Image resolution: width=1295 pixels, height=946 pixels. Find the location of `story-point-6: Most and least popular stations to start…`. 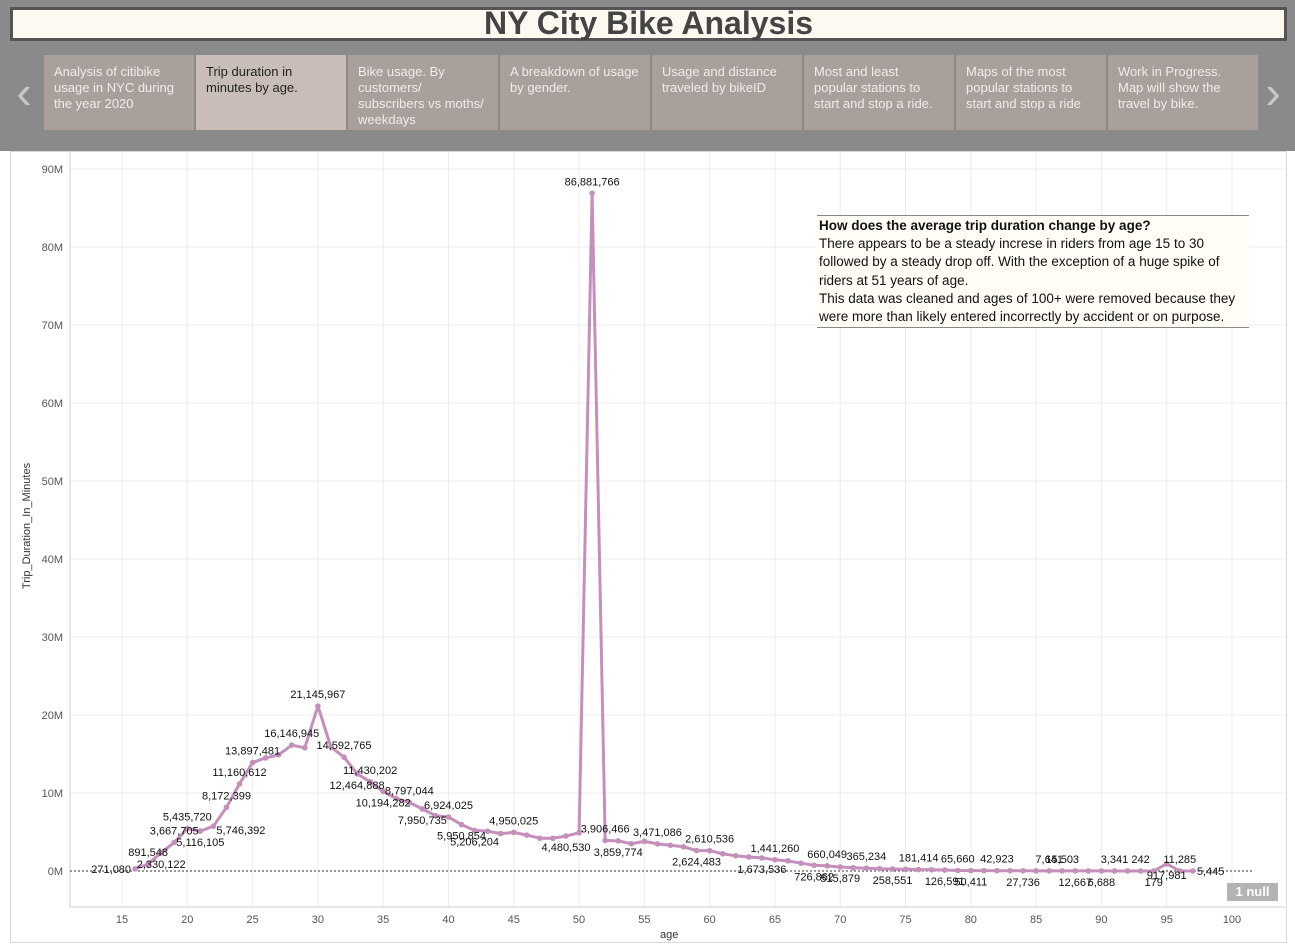

story-point-6: Most and least popular stations to start… is located at coordinates (879, 92).